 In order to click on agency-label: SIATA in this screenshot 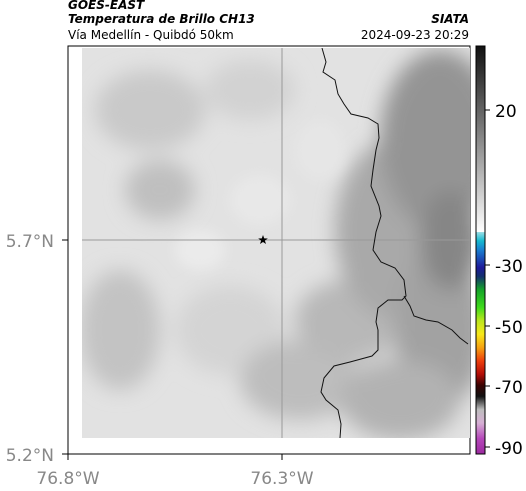, I will do `click(450, 19)`.